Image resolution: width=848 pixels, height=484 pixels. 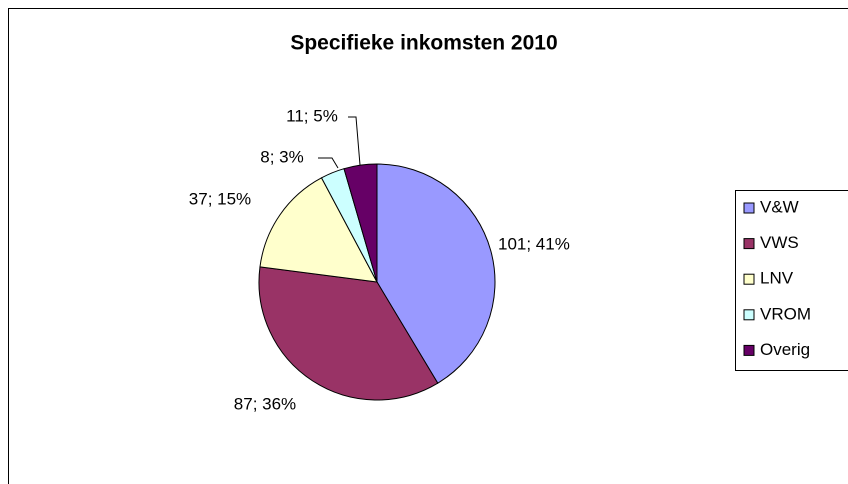 What do you see at coordinates (785, 313) in the screenshot?
I see `legend-label: VROM` at bounding box center [785, 313].